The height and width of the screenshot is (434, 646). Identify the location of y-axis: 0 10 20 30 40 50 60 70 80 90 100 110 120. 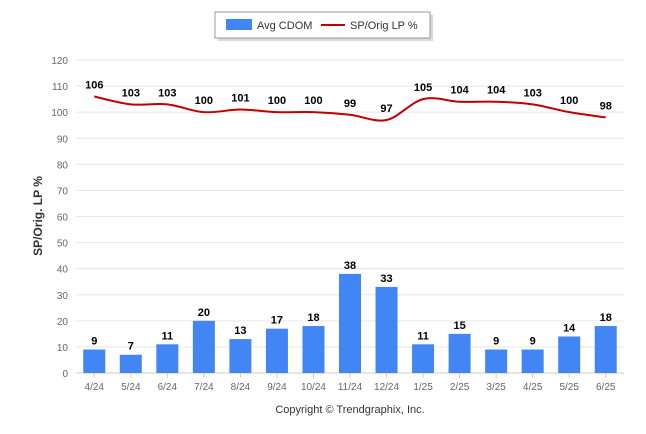
(59, 218).